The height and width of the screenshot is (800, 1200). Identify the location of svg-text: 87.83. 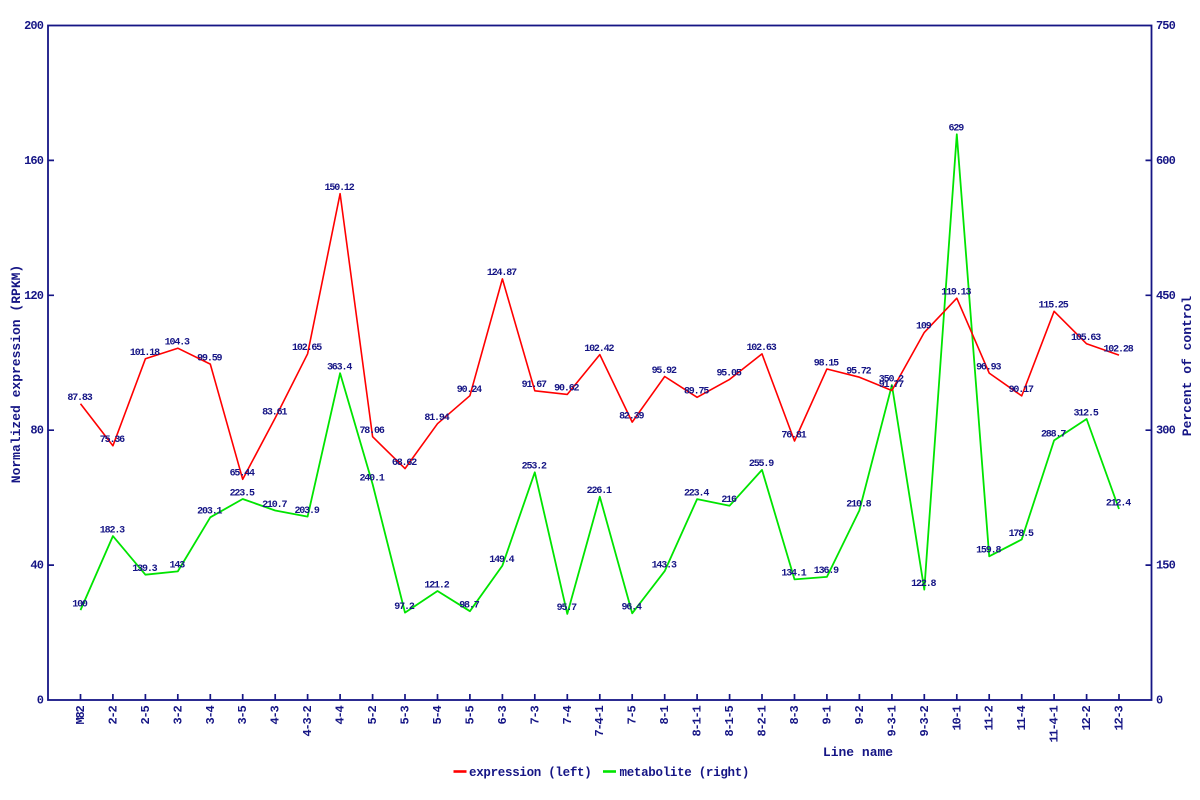
(79, 398).